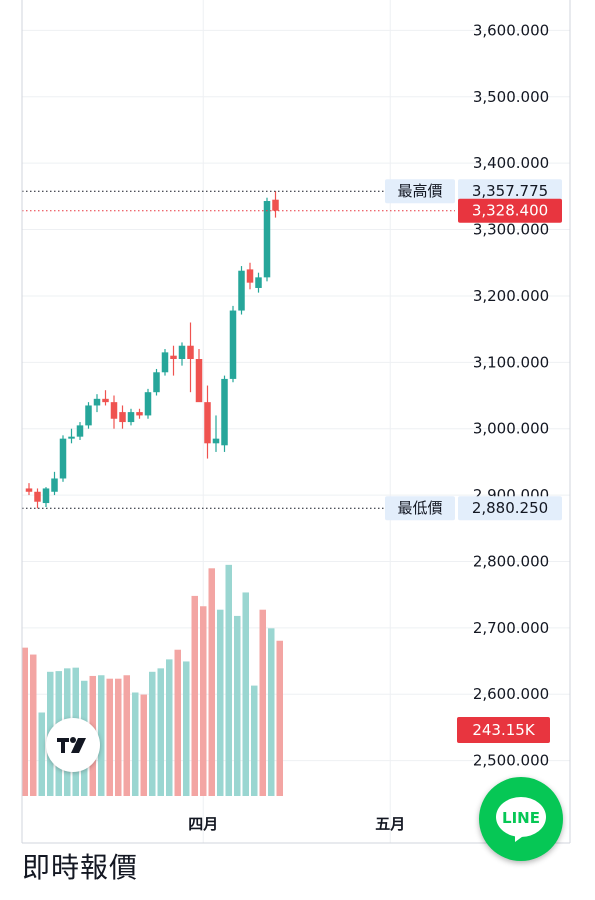 The image size is (595, 900). I want to click on y-tick-label: 2,800.000, so click(511, 561).